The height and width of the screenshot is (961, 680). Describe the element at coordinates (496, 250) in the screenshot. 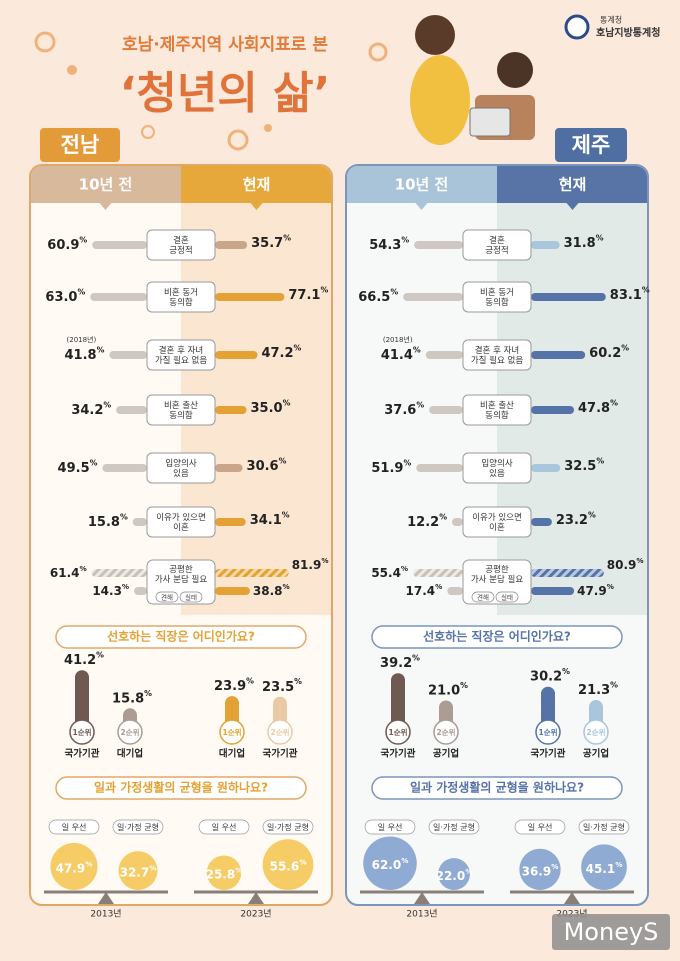

I see `label-line: 긍정적` at that location.